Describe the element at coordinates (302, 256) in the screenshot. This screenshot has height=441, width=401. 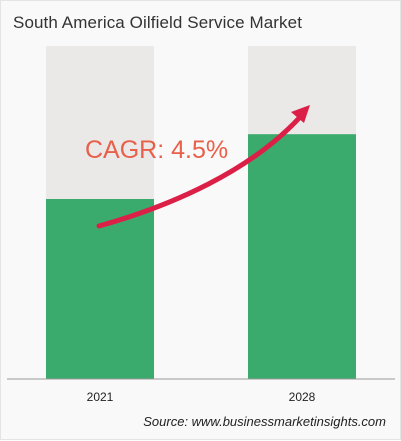
I see `bar-2028` at that location.